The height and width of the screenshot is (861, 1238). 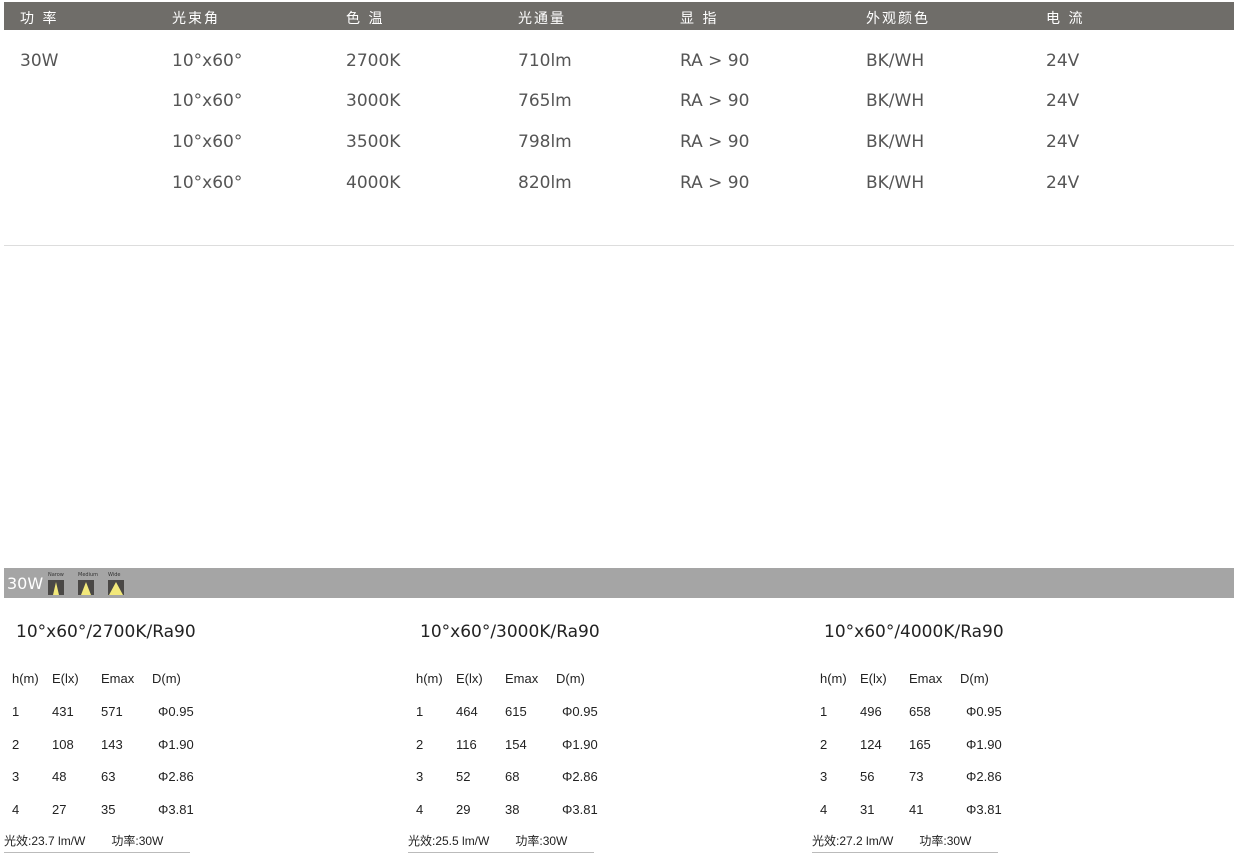 What do you see at coordinates (619, 583) in the screenshot?
I see `photometric-band: 30W Narow Medium Wide` at bounding box center [619, 583].